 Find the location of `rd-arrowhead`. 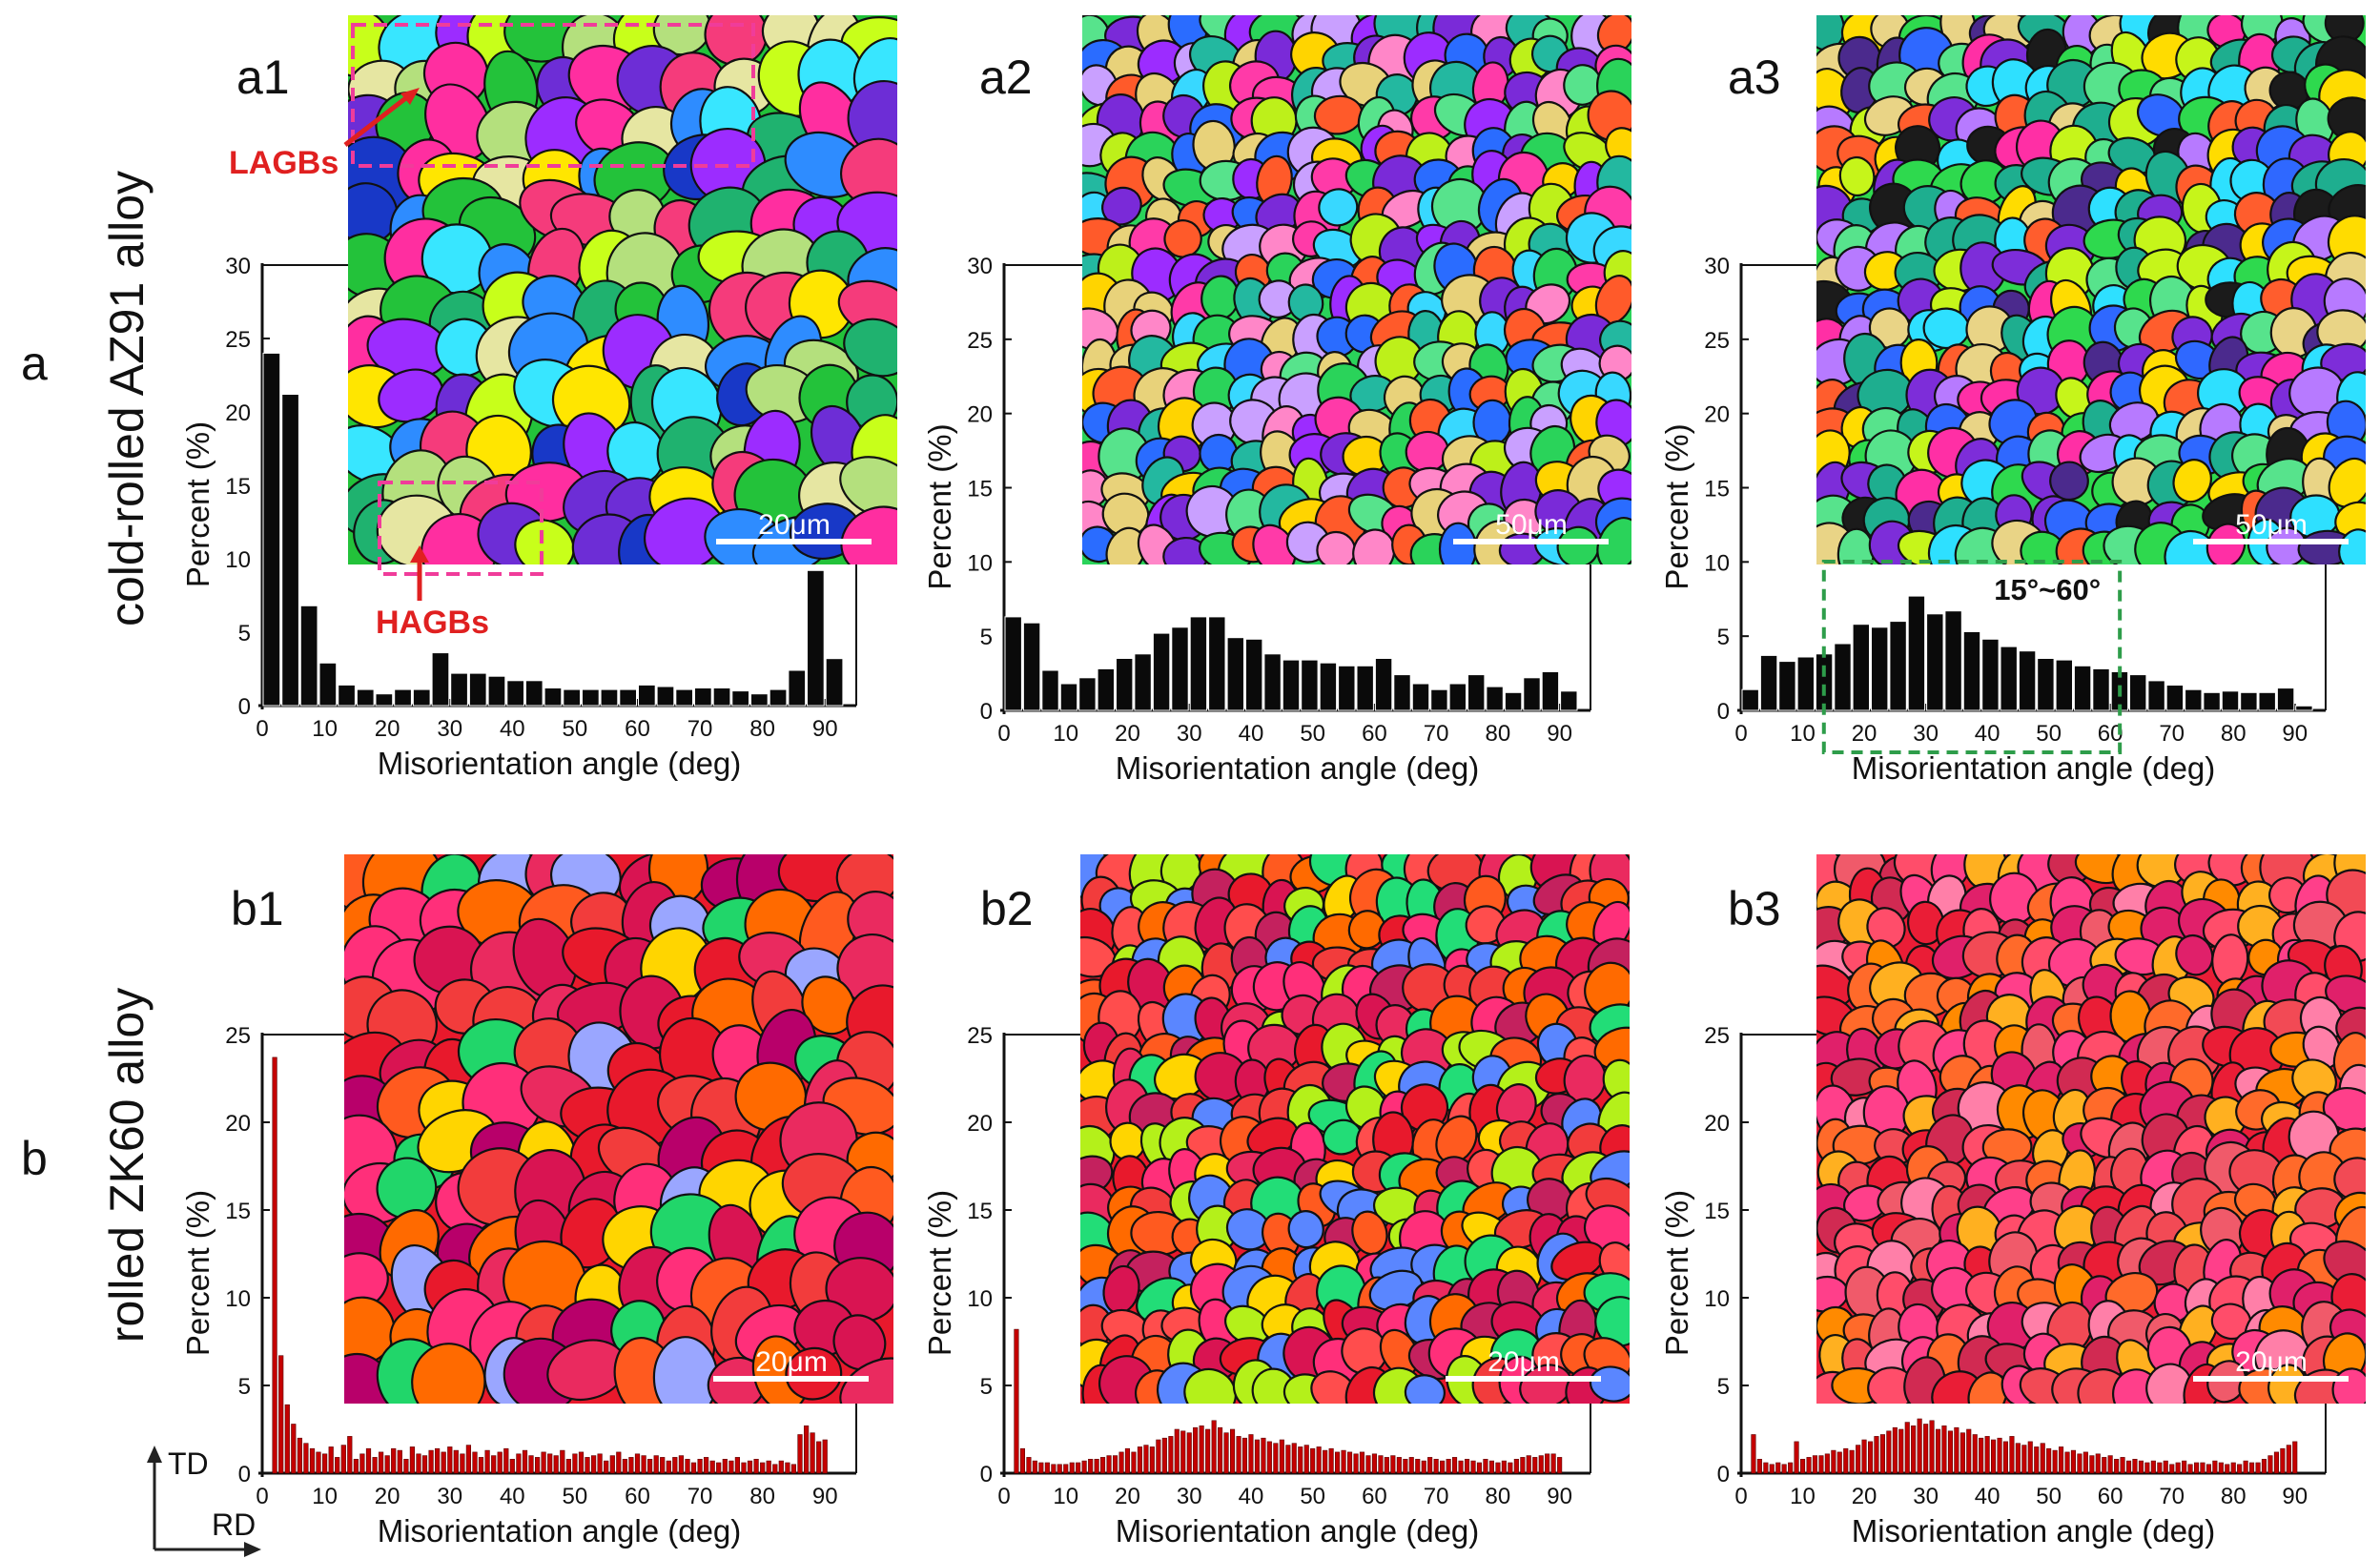

rd-arrowhead is located at coordinates (252, 1549).